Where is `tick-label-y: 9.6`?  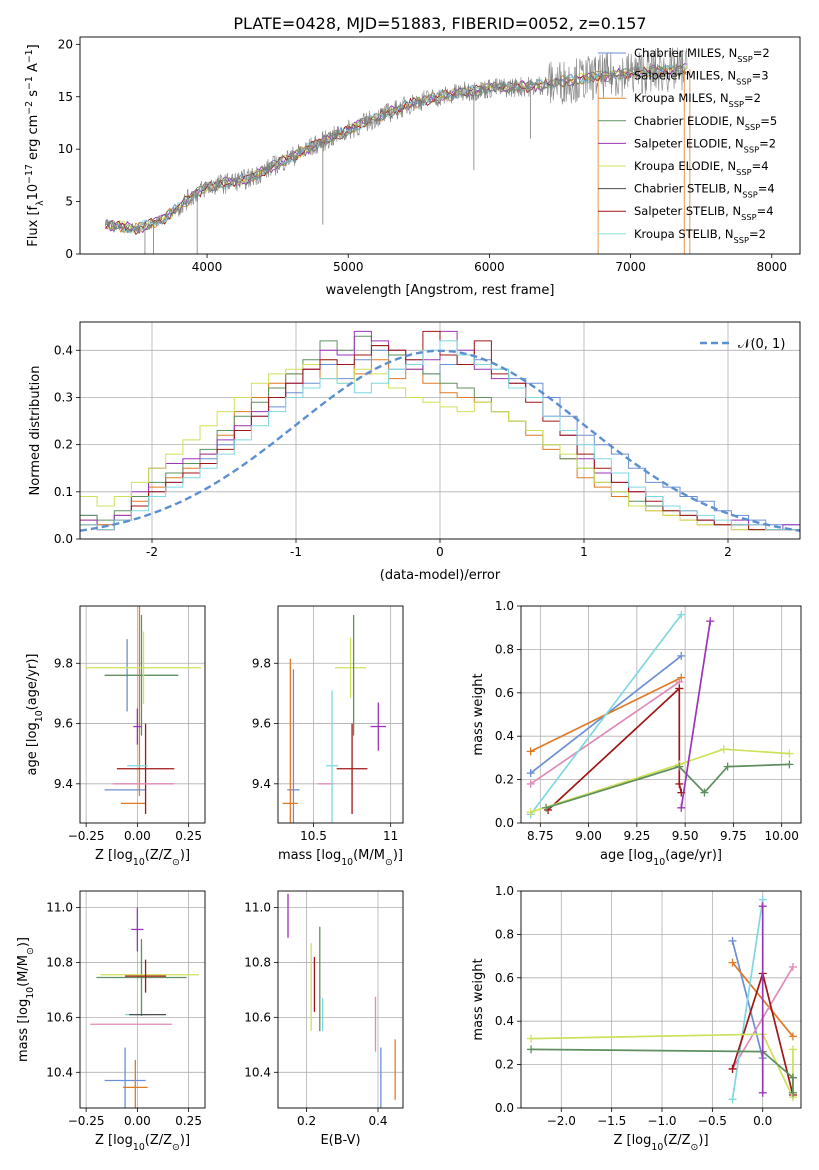
tick-label-y: 9.6 is located at coordinates (63, 724).